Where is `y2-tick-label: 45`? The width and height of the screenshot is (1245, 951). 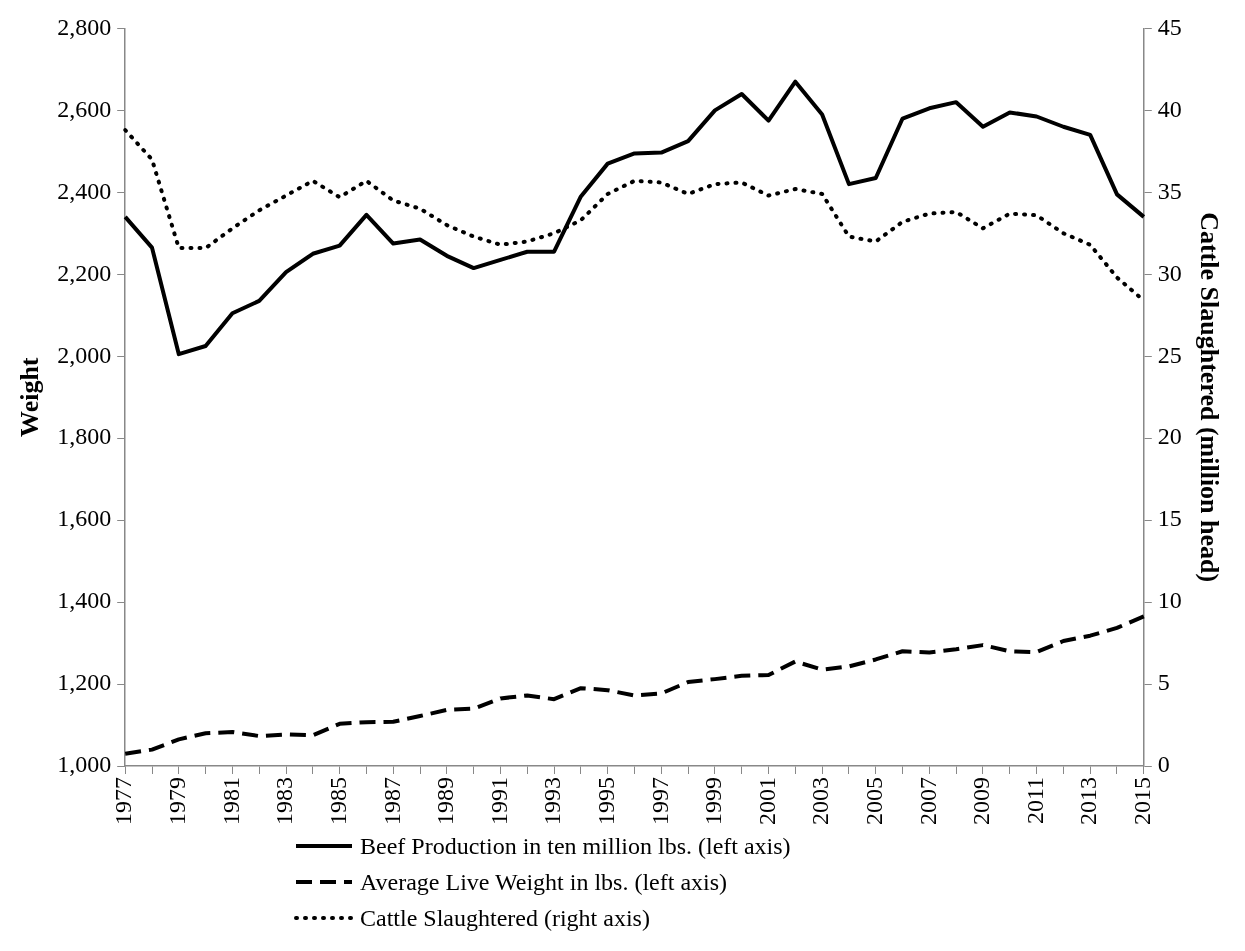 y2-tick-label: 45 is located at coordinates (1169, 26).